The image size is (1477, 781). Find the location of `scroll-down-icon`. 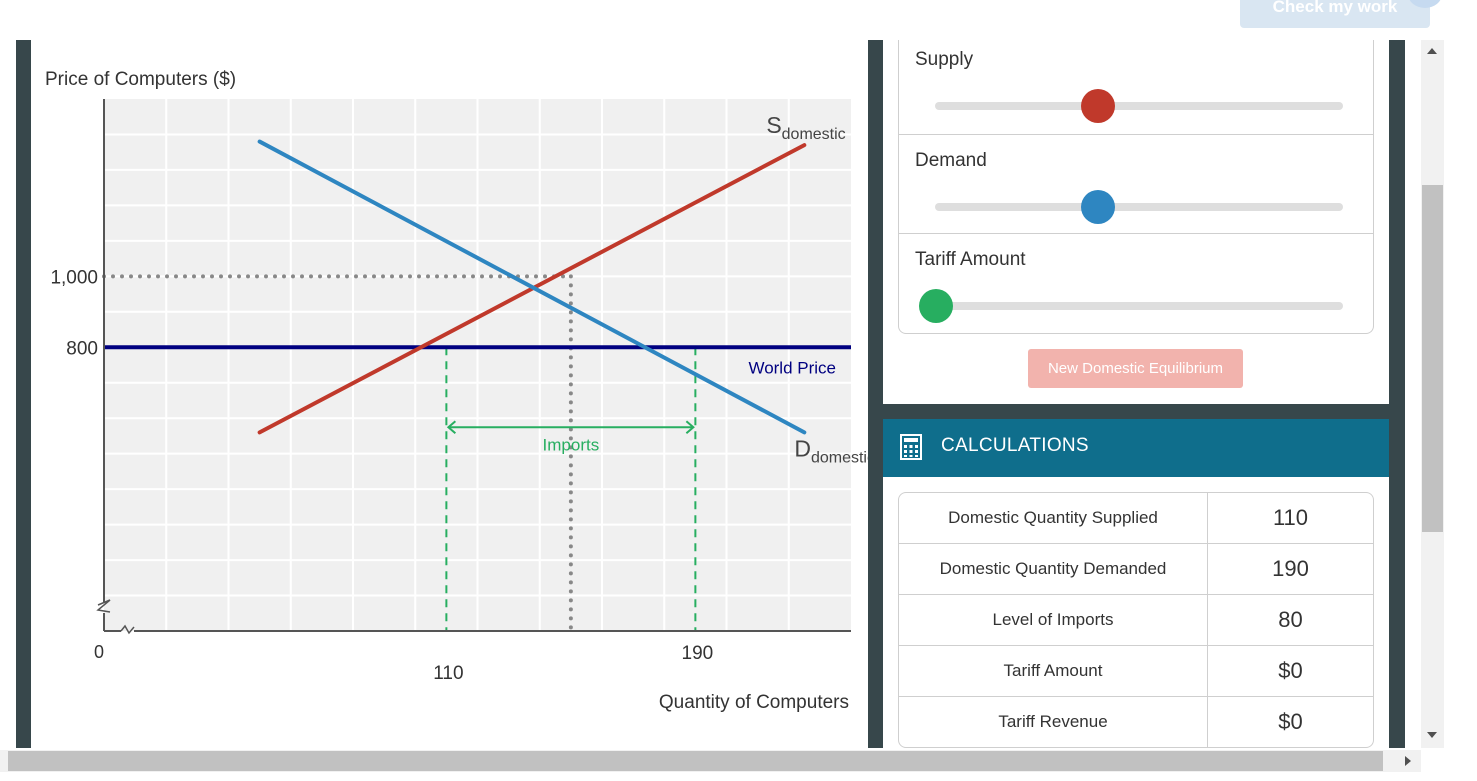

scroll-down-icon is located at coordinates (1432, 735).